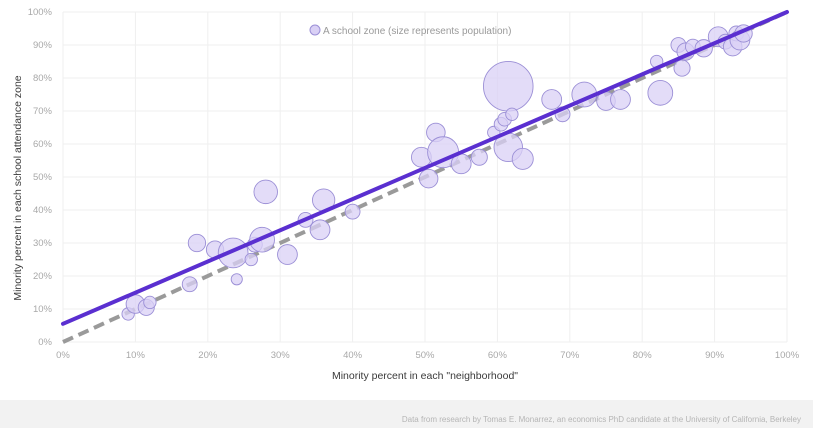 The height and width of the screenshot is (428, 813). What do you see at coordinates (43, 45) in the screenshot?
I see `y-tick-label: 90%` at bounding box center [43, 45].